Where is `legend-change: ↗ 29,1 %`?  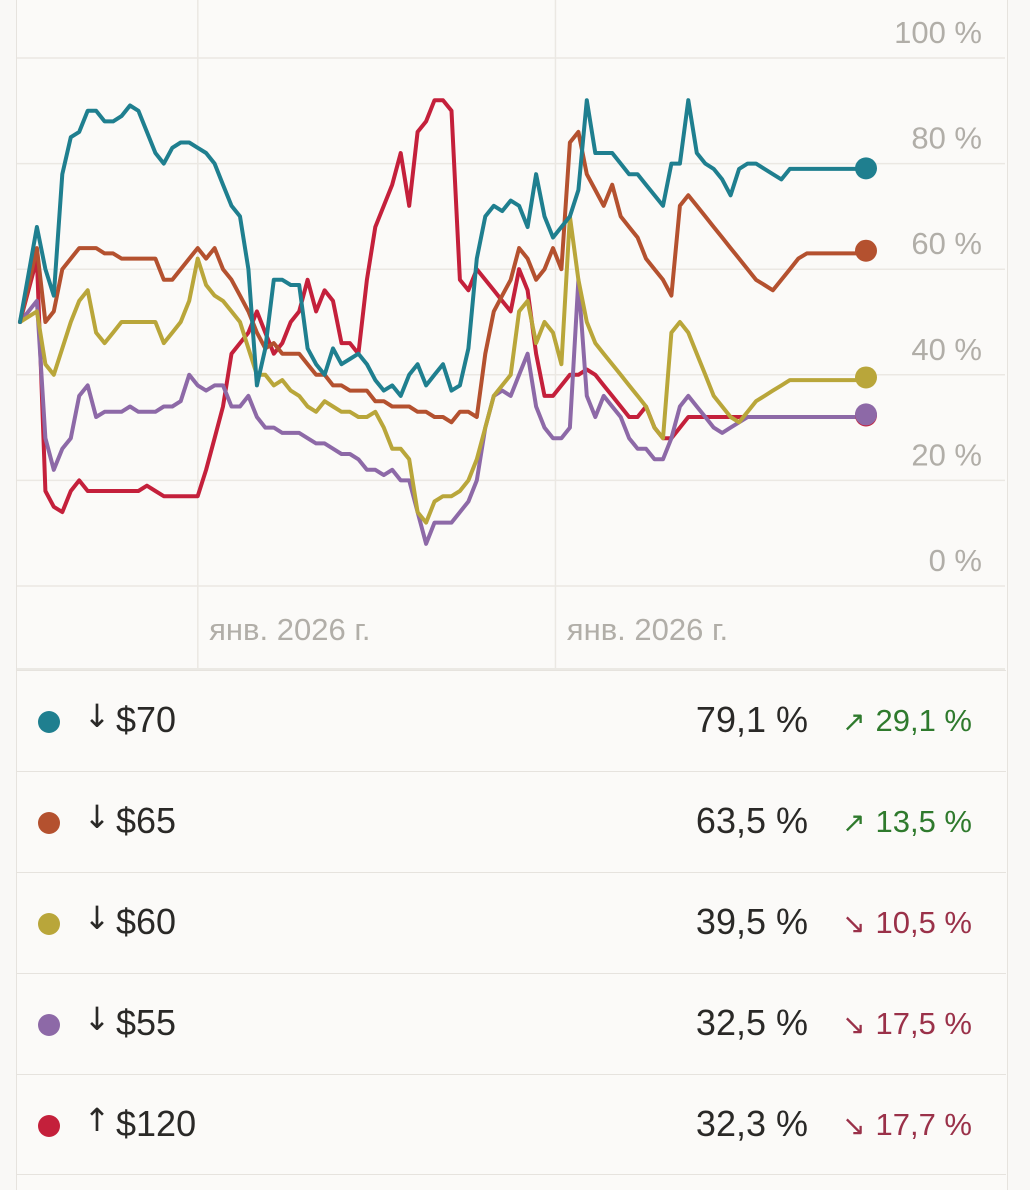 legend-change: ↗ 29,1 % is located at coordinates (907, 721).